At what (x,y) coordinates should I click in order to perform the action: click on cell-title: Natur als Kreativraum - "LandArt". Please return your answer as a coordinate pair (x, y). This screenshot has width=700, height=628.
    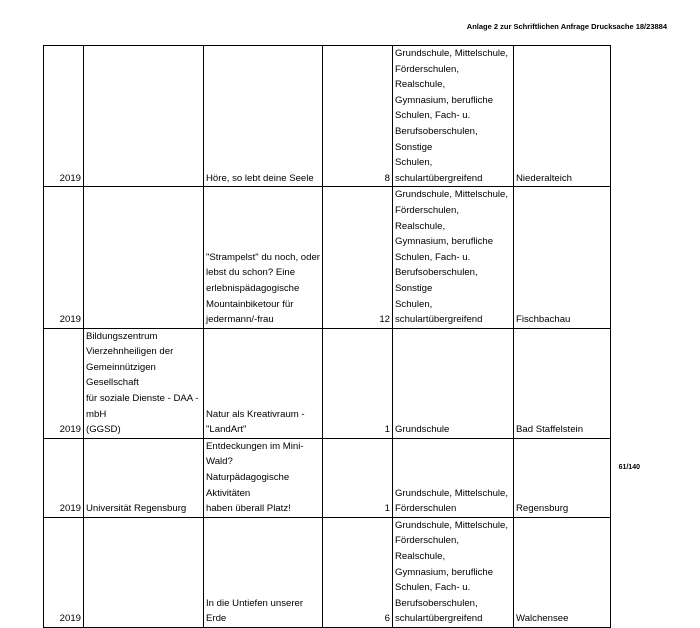
    Looking at the image, I should click on (263, 383).